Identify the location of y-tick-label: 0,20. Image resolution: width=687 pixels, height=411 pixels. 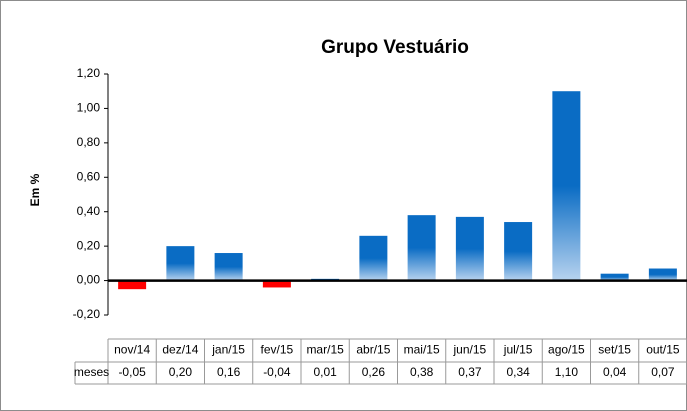
(89, 245).